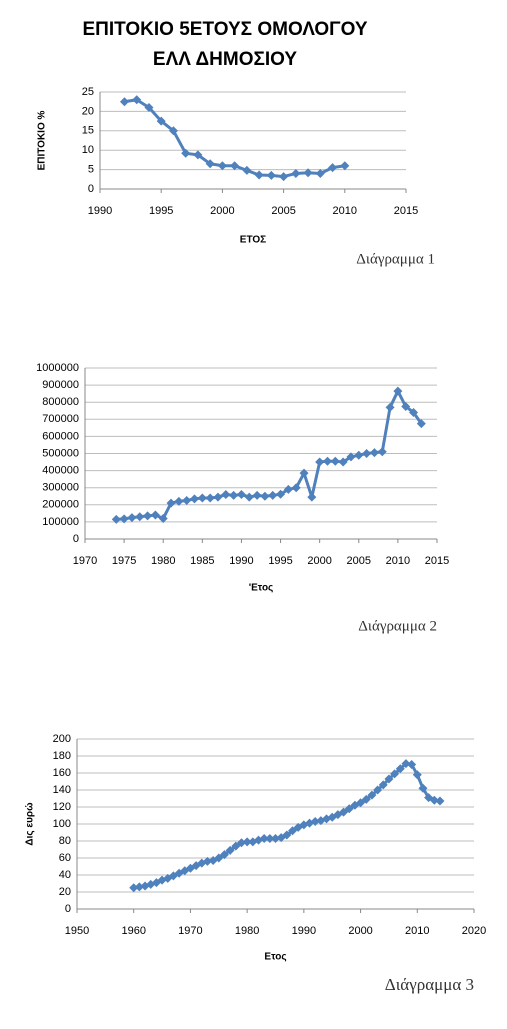  I want to click on x-tick-label: 2015, so click(406, 211).